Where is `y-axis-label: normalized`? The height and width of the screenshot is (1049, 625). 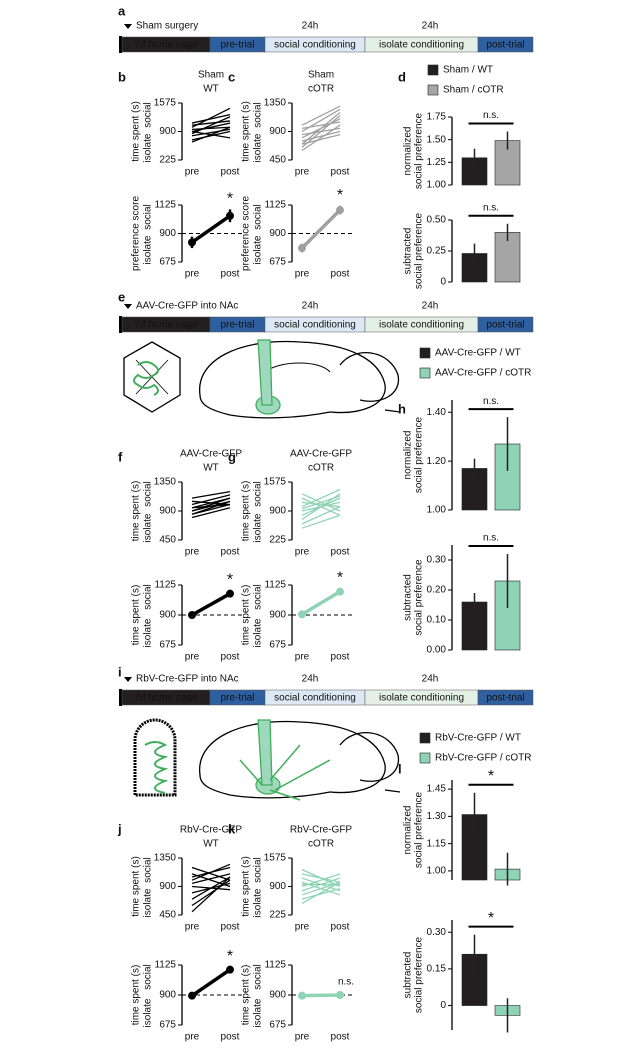 y-axis-label: normalized is located at coordinates (408, 151).